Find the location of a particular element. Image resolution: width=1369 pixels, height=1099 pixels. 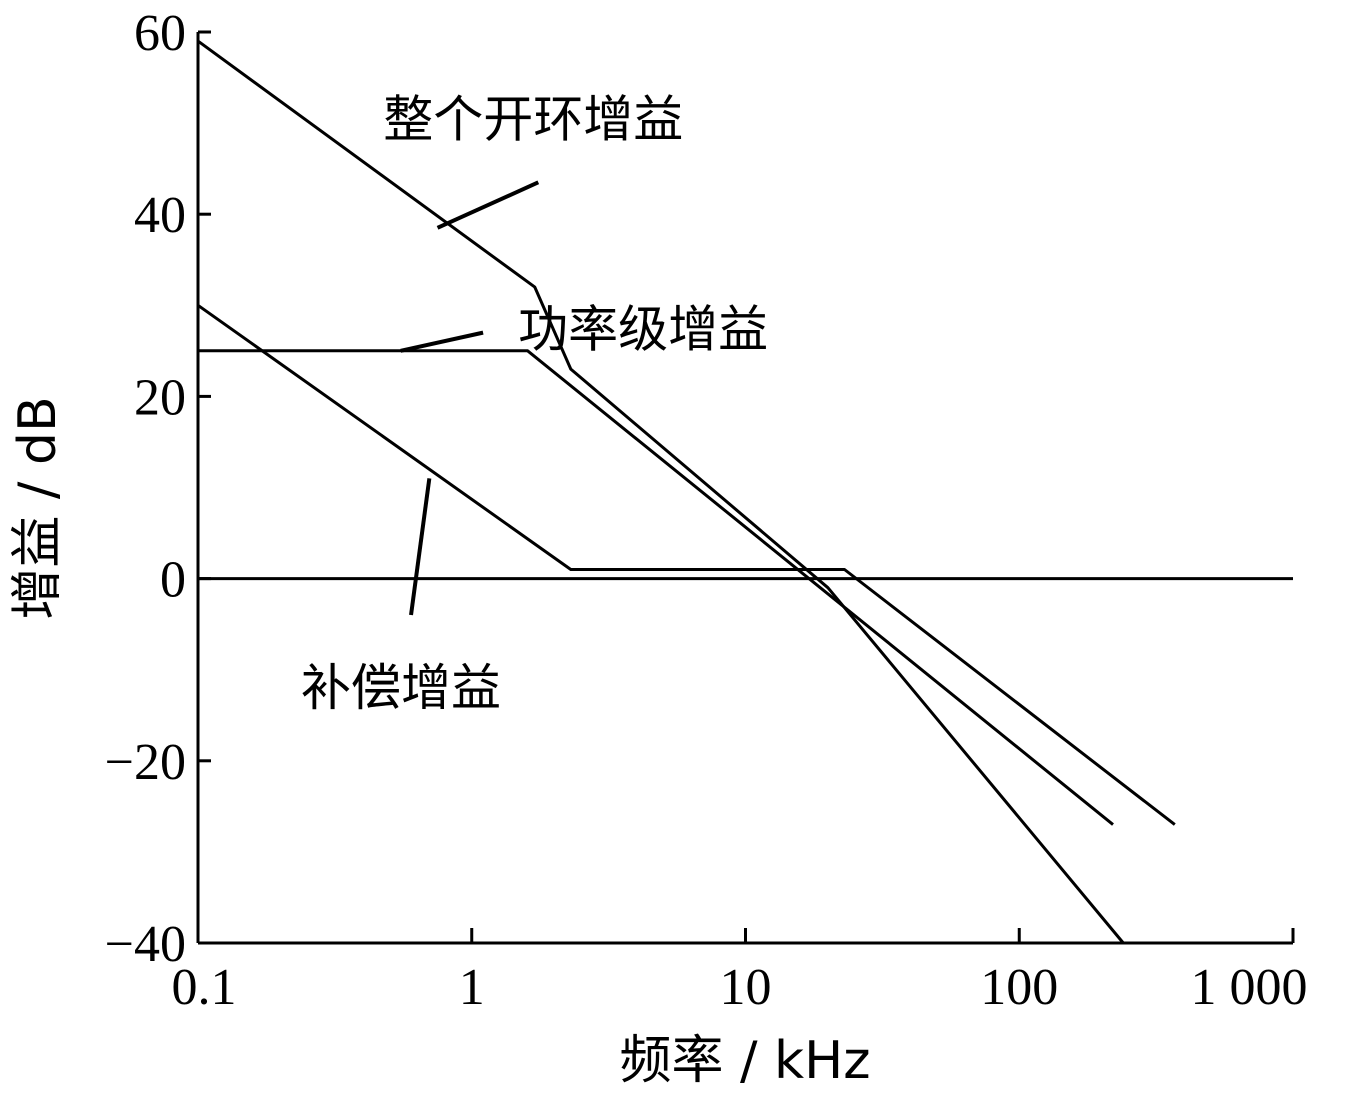

y-tick-label: 60 is located at coordinates (160, 33).